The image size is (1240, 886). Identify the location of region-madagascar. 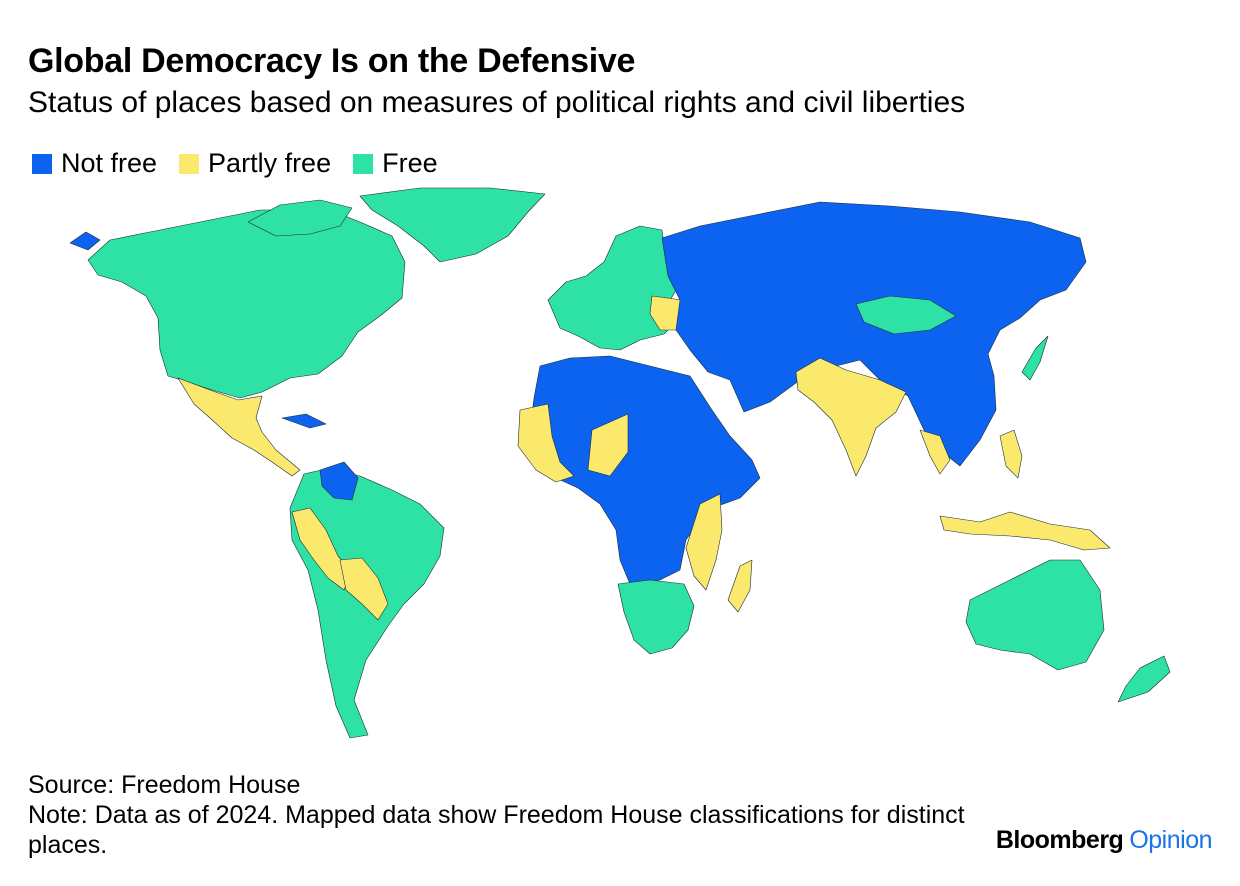
(740, 586).